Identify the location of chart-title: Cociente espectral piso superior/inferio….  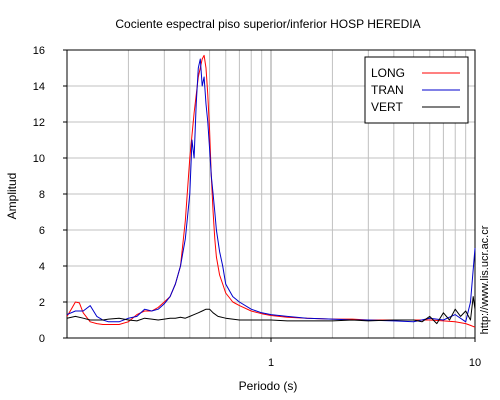
(267, 24).